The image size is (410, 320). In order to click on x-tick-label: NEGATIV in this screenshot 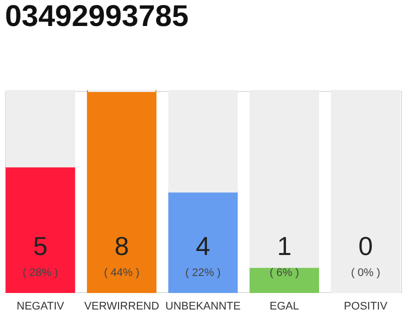, I will do `click(40, 306)`.